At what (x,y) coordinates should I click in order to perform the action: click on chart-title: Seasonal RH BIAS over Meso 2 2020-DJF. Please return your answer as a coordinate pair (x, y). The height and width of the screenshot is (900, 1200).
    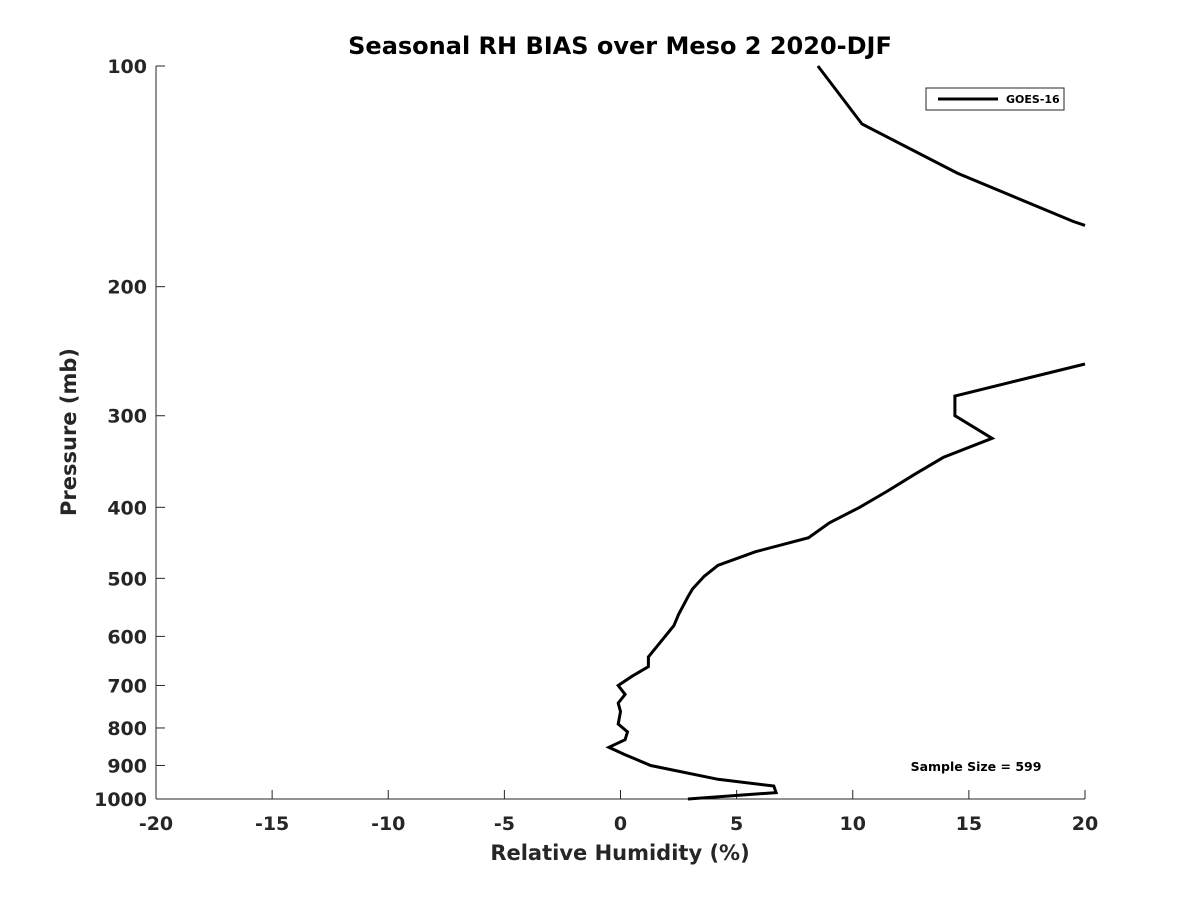
    Looking at the image, I should click on (620, 46).